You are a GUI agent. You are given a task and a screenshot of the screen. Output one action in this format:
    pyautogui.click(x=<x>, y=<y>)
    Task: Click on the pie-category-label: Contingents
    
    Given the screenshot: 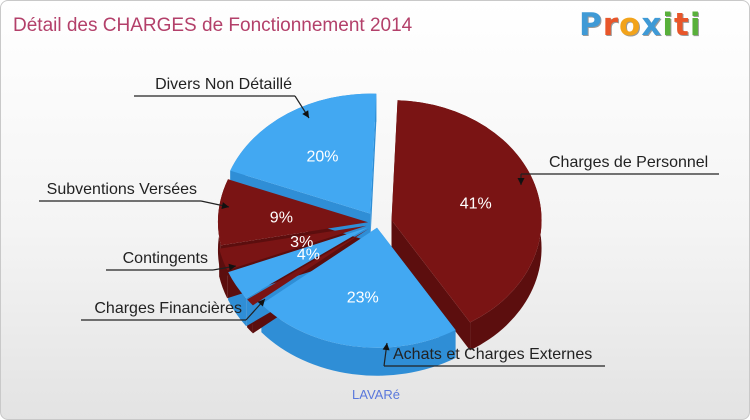 What is the action you would take?
    pyautogui.click(x=165, y=258)
    